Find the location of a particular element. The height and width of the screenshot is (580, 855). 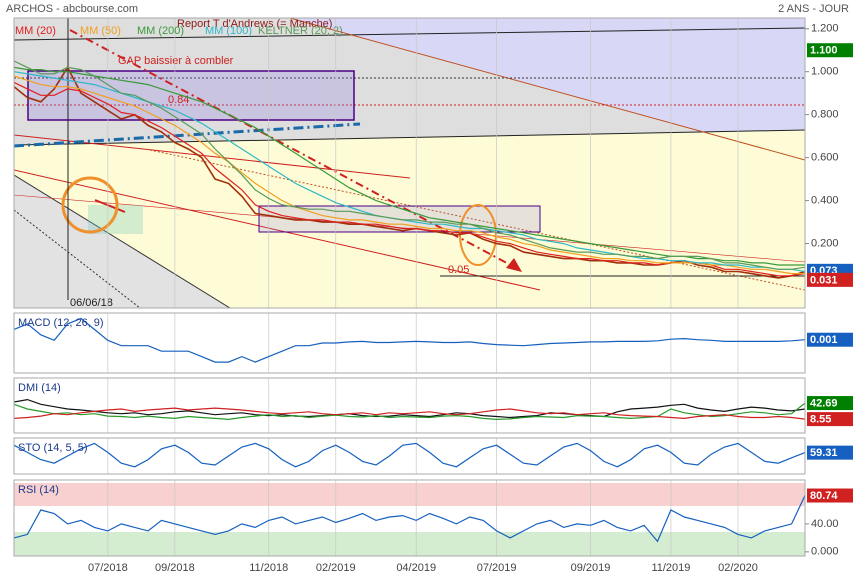

legend-entry: MM (100) is located at coordinates (228, 31).